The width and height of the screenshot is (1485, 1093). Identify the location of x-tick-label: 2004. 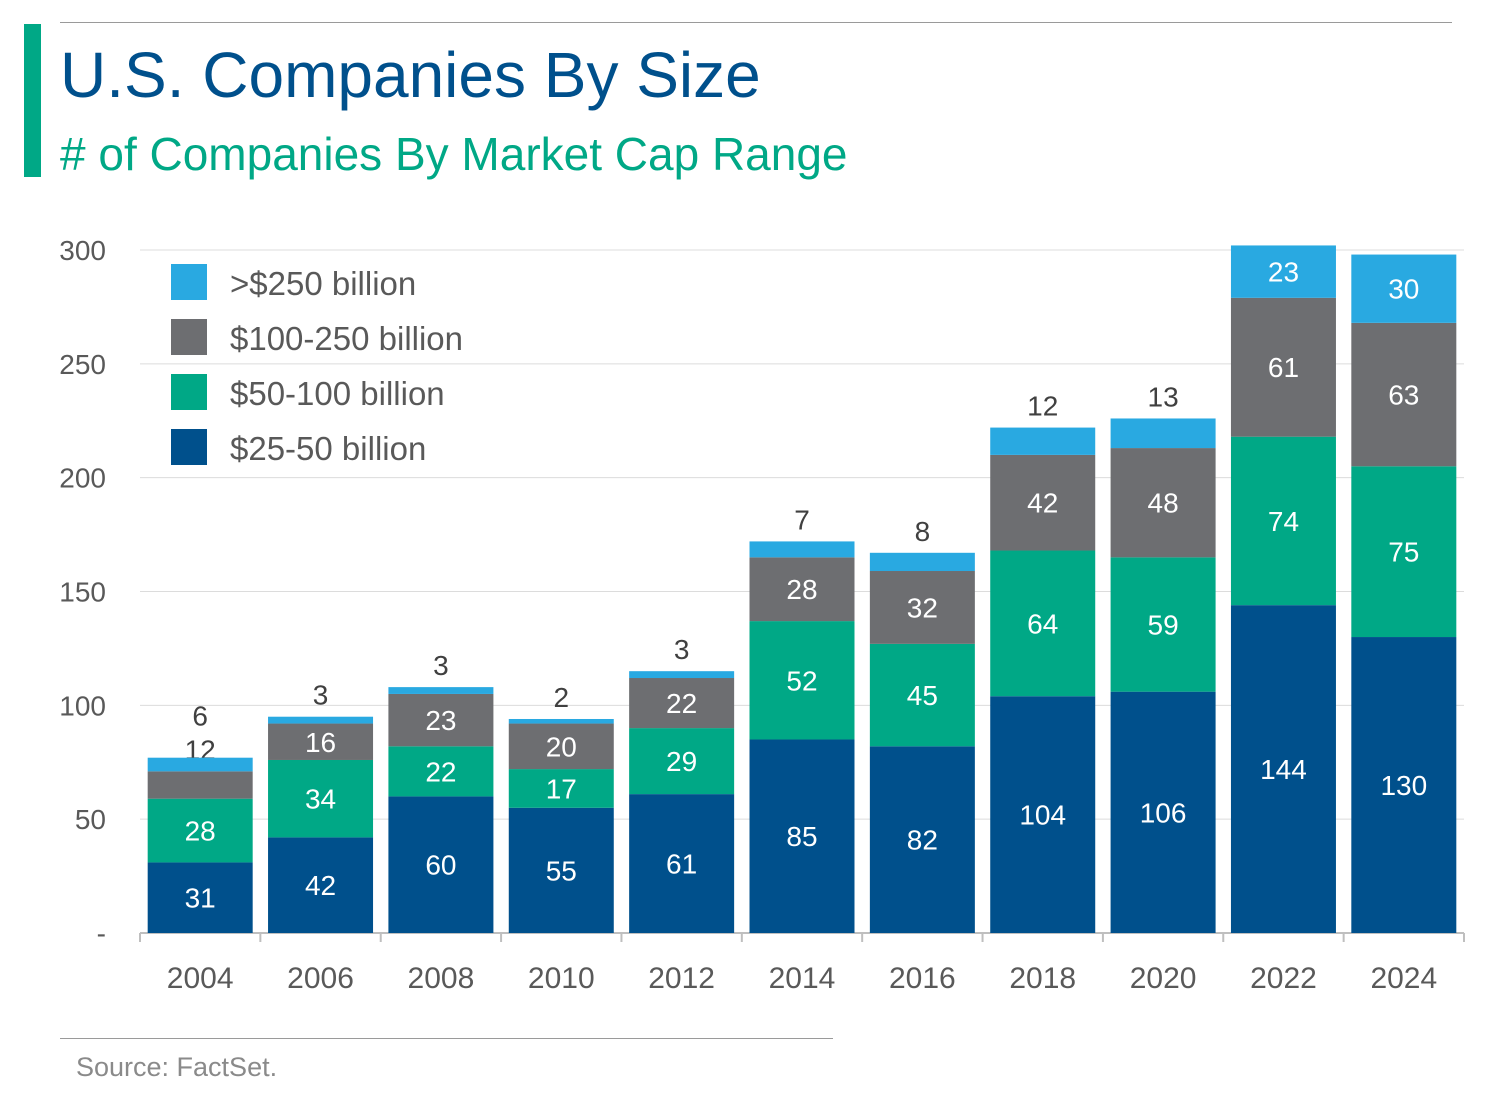
(200, 978).